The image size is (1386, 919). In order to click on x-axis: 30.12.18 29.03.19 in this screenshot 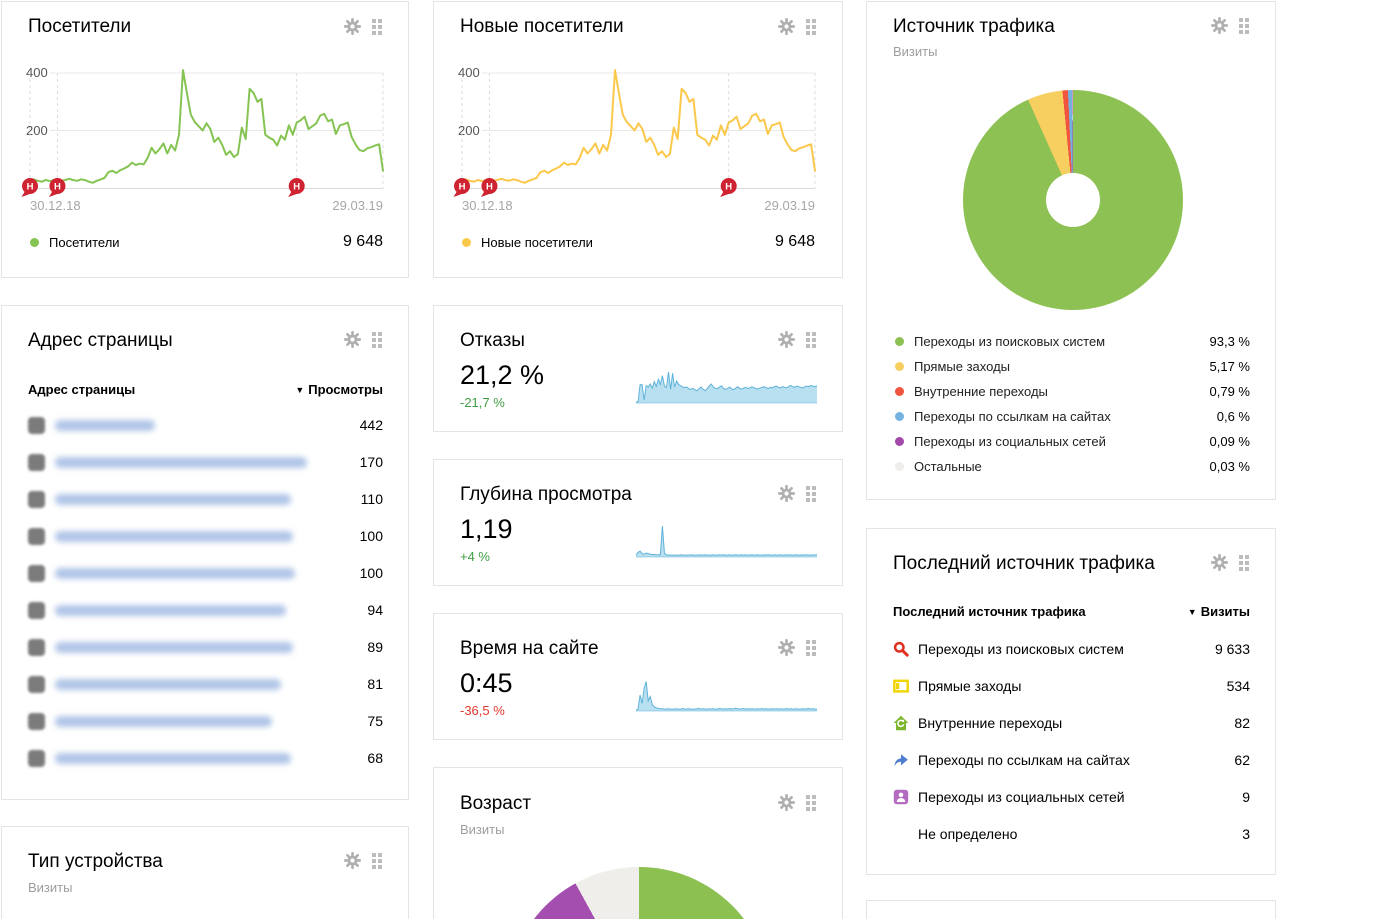, I will do `click(206, 205)`.